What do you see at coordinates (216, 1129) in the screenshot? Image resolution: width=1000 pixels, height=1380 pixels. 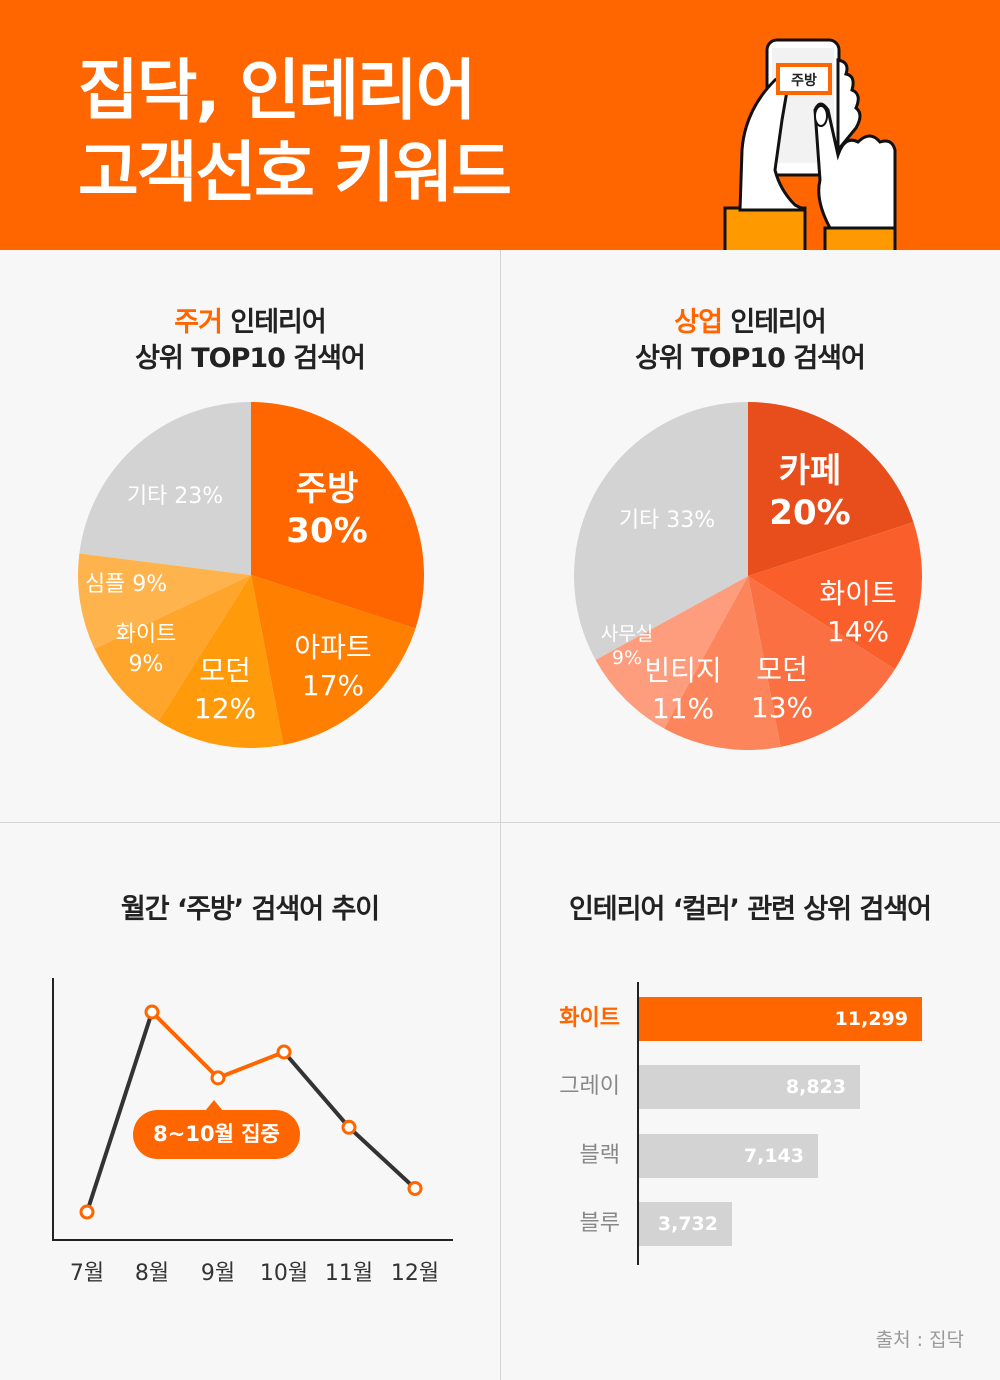 I see `callout-badge: 8~10월 집중` at bounding box center [216, 1129].